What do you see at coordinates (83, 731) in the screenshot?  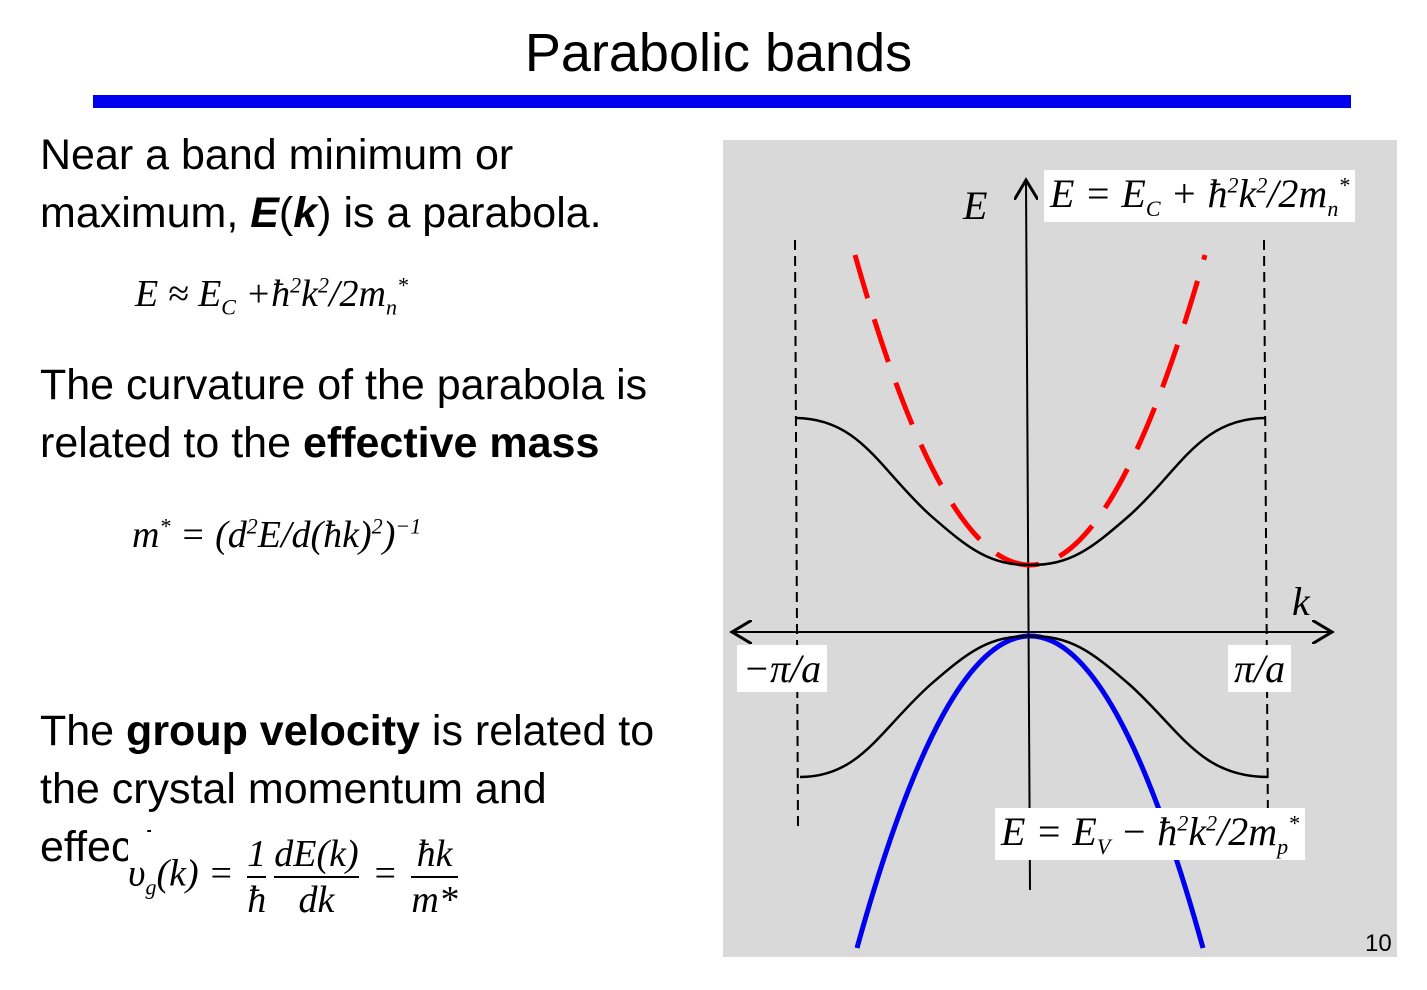 I see `text: The` at bounding box center [83, 731].